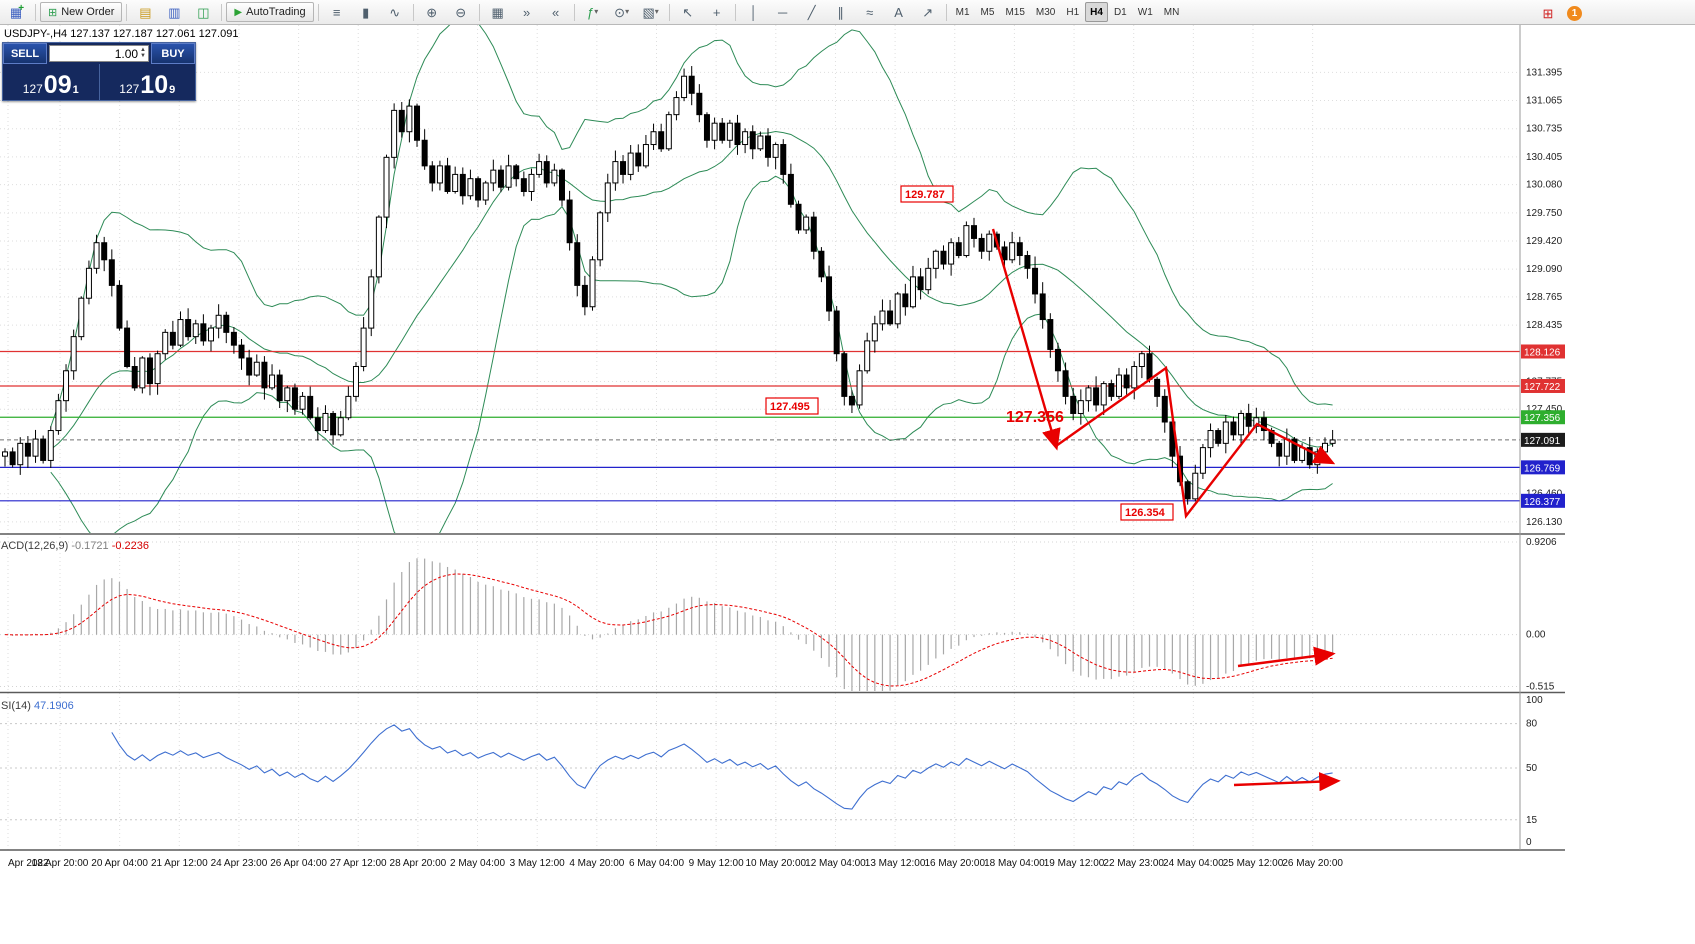  I want to click on horizontal-line-icon: ─, so click(783, 12).